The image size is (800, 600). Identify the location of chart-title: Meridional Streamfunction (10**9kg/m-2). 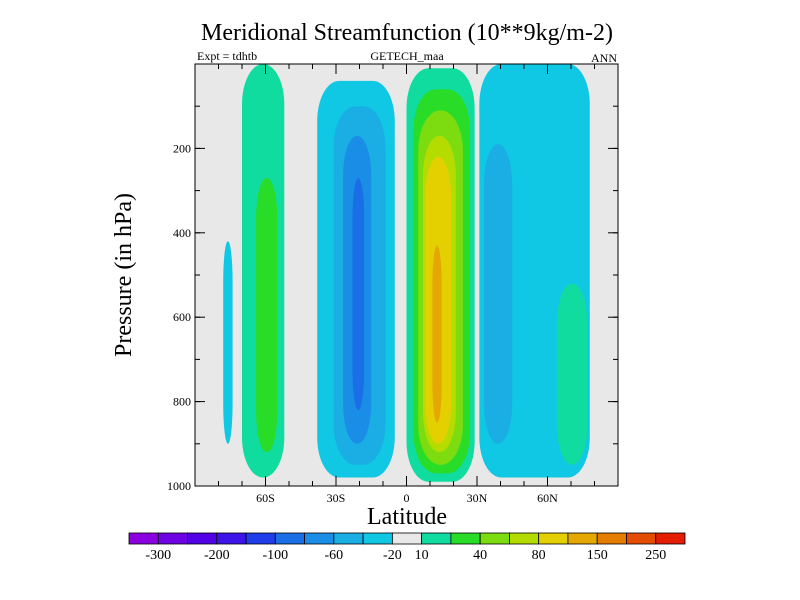
(407, 33).